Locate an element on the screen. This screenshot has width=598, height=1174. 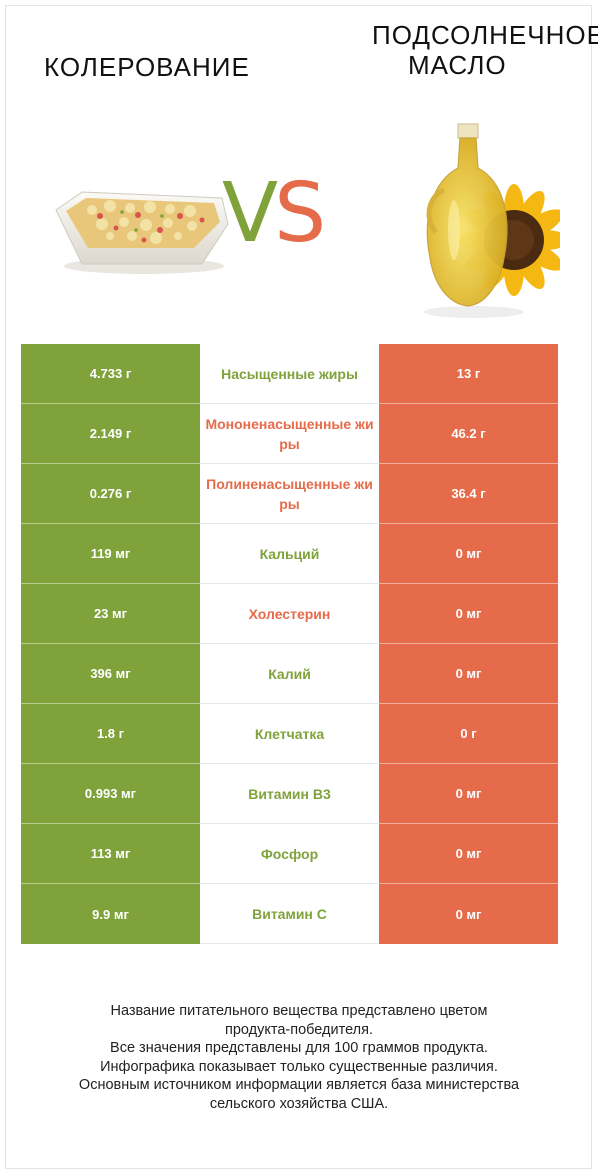
table-row: 23 мг Холестерин 0 мг is located at coordinates (289, 614).